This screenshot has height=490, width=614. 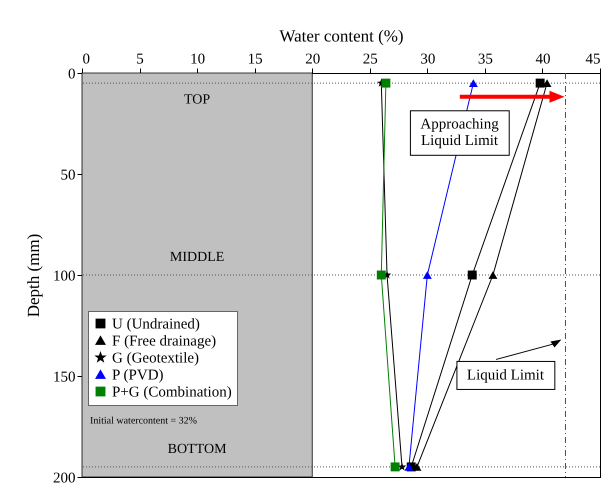 I want to click on x-tick-label: 35, so click(x=485, y=60).